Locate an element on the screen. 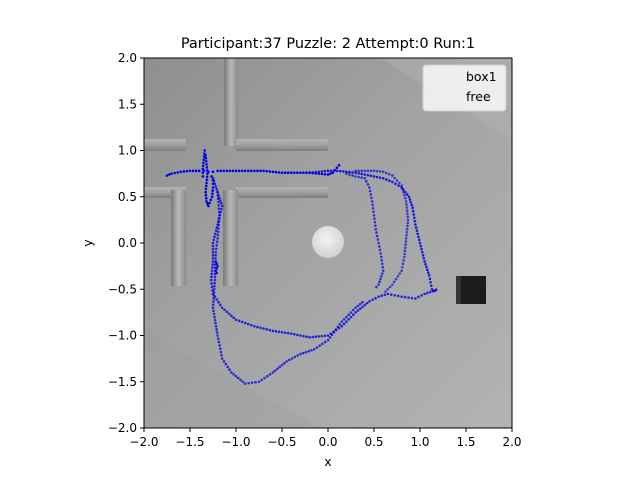  wall-mid-left-horizontal is located at coordinates (165, 192).